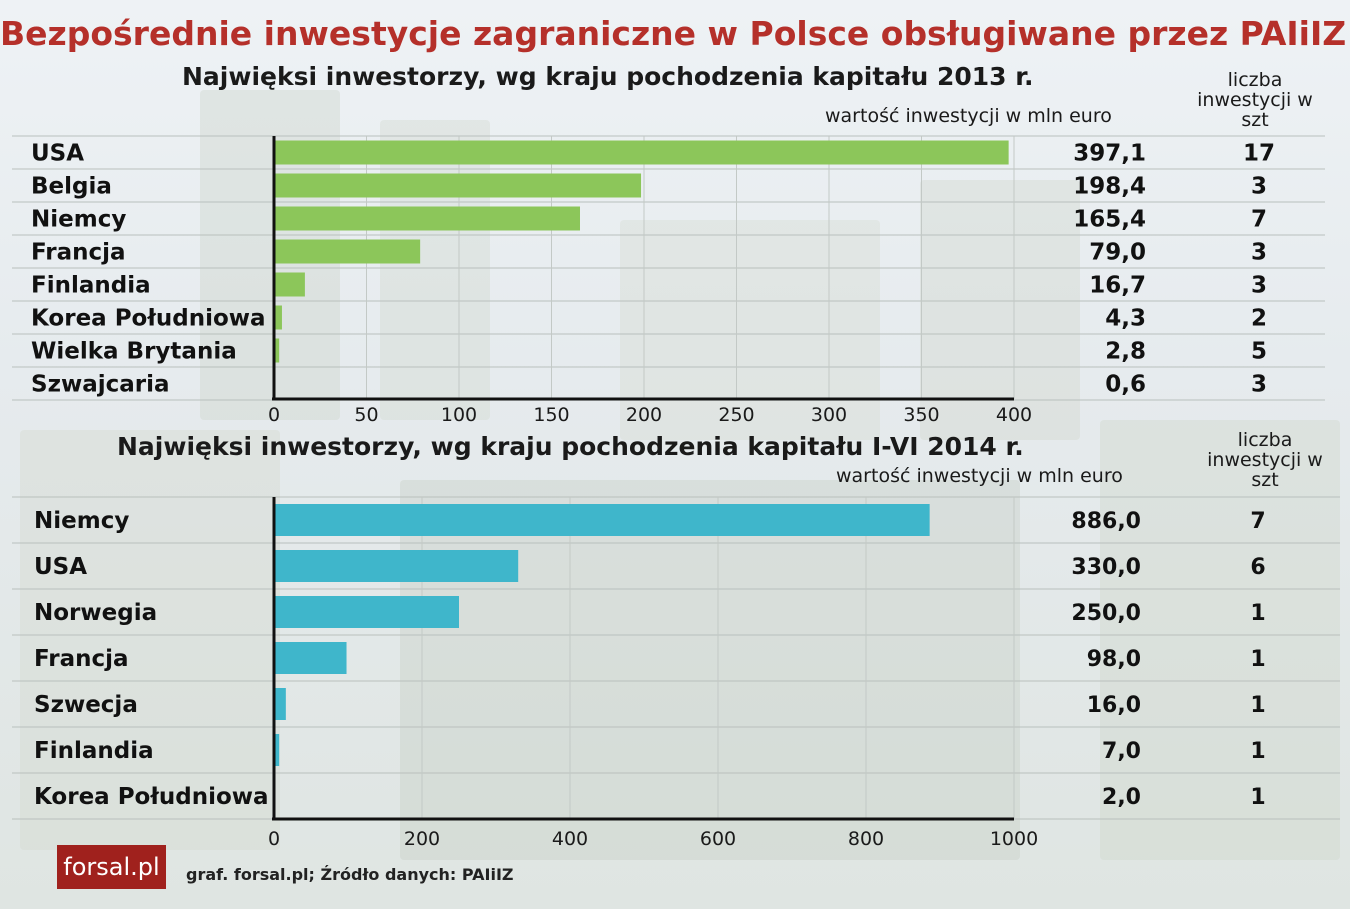 This screenshot has height=909, width=1350. Describe the element at coordinates (921, 415) in the screenshot. I see `x-tick-label: 350` at that location.